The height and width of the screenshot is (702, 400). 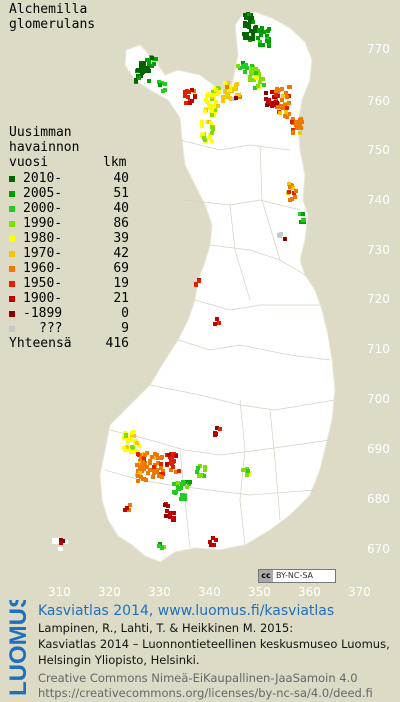 I want to click on legend-label: -1899, so click(x=43, y=313).